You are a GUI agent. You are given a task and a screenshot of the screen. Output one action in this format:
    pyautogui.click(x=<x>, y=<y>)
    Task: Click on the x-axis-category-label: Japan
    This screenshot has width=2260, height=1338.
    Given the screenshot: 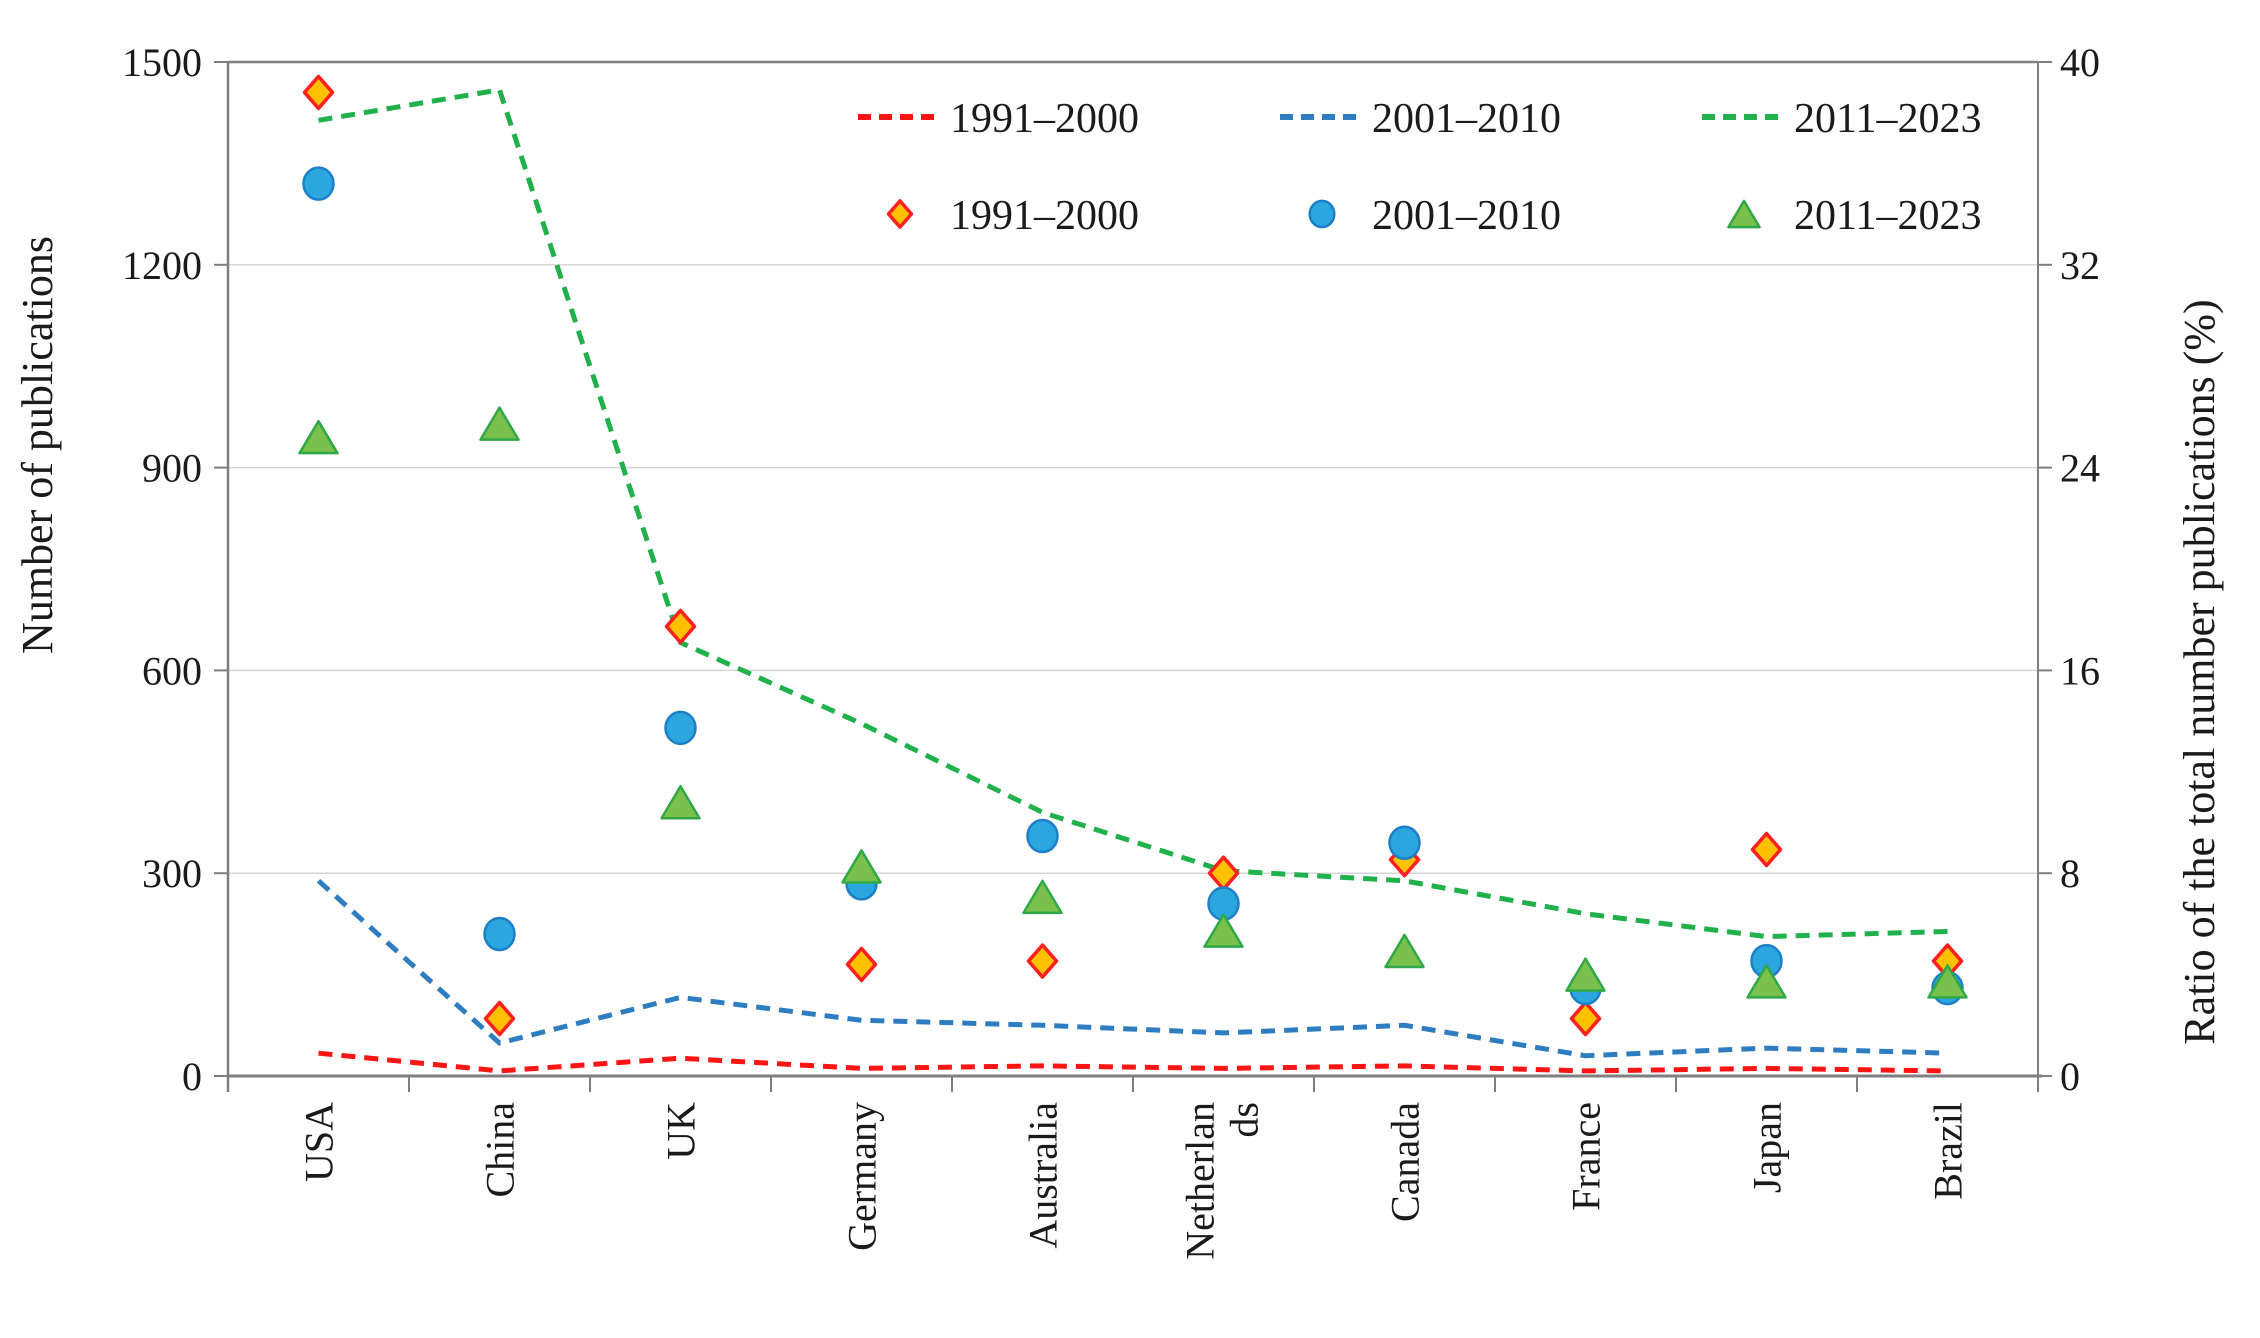 What is the action you would take?
    pyautogui.click(x=1767, y=1147)
    